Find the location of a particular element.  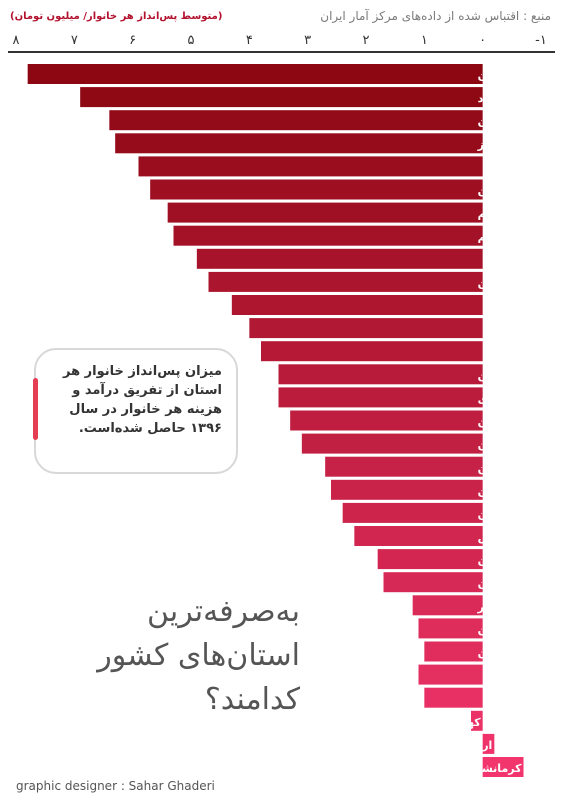

x-tick-label: ۲ is located at coordinates (366, 40).